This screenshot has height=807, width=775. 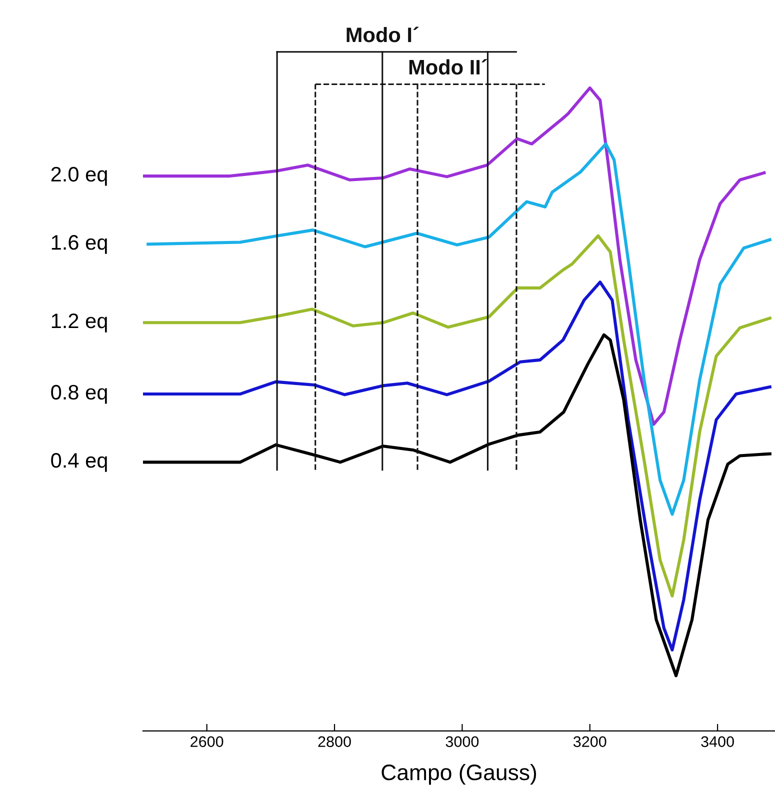 What do you see at coordinates (717, 742) in the screenshot?
I see `x-tick-label: 3400` at bounding box center [717, 742].